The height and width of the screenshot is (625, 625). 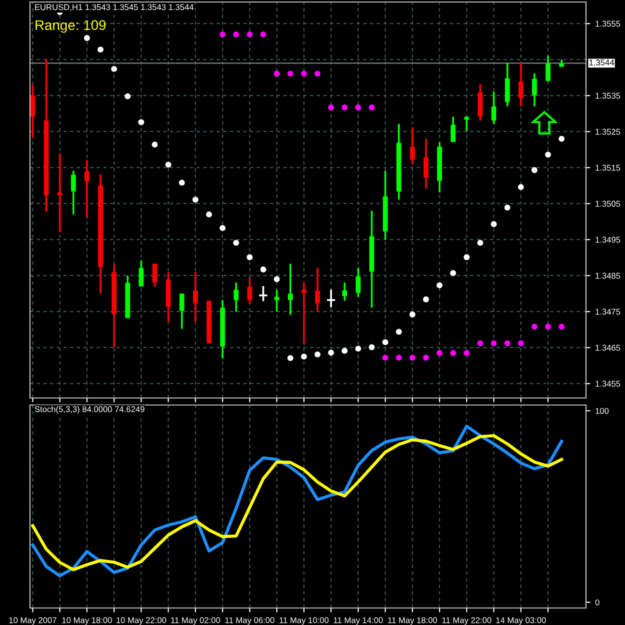 I want to click on y-tick-label: 1.3475, so click(x=608, y=311).